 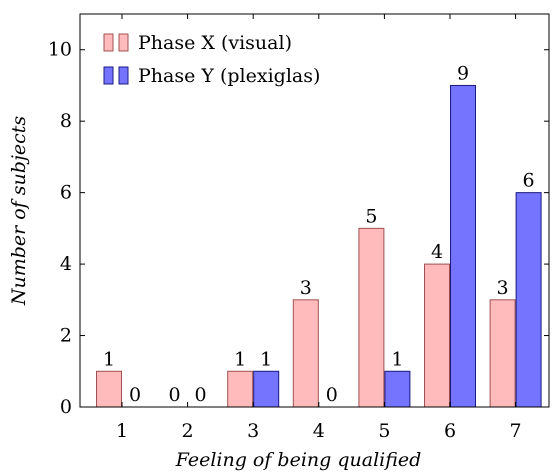 I want to click on x-tick-label: 5, so click(x=384, y=431).